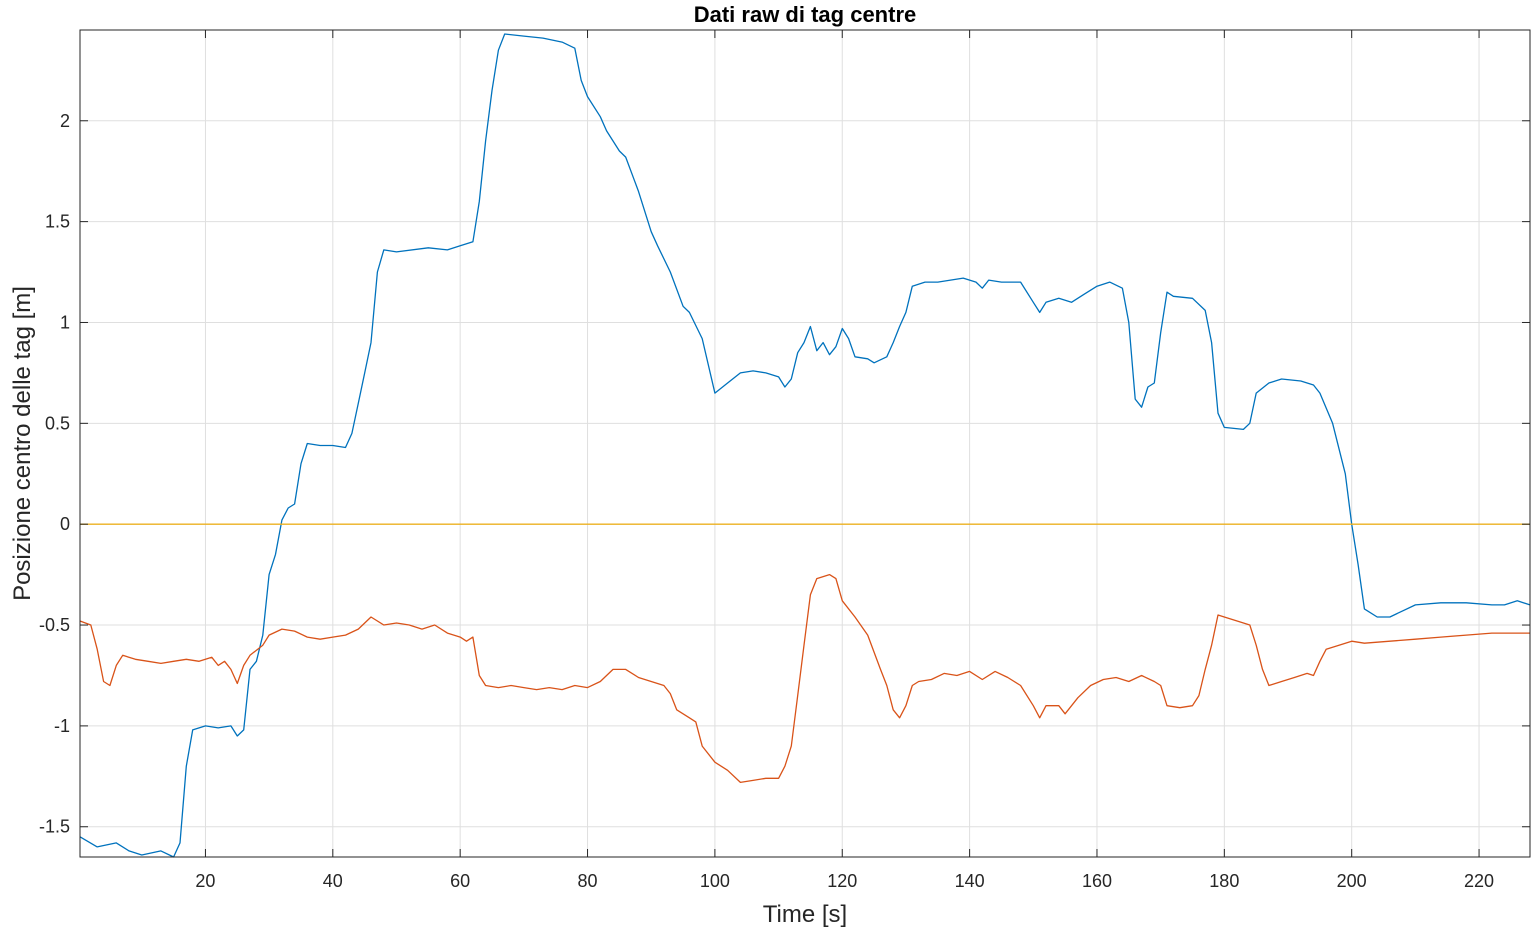 The height and width of the screenshot is (930, 1535). Describe the element at coordinates (333, 881) in the screenshot. I see `x-tick-label: 40` at that location.